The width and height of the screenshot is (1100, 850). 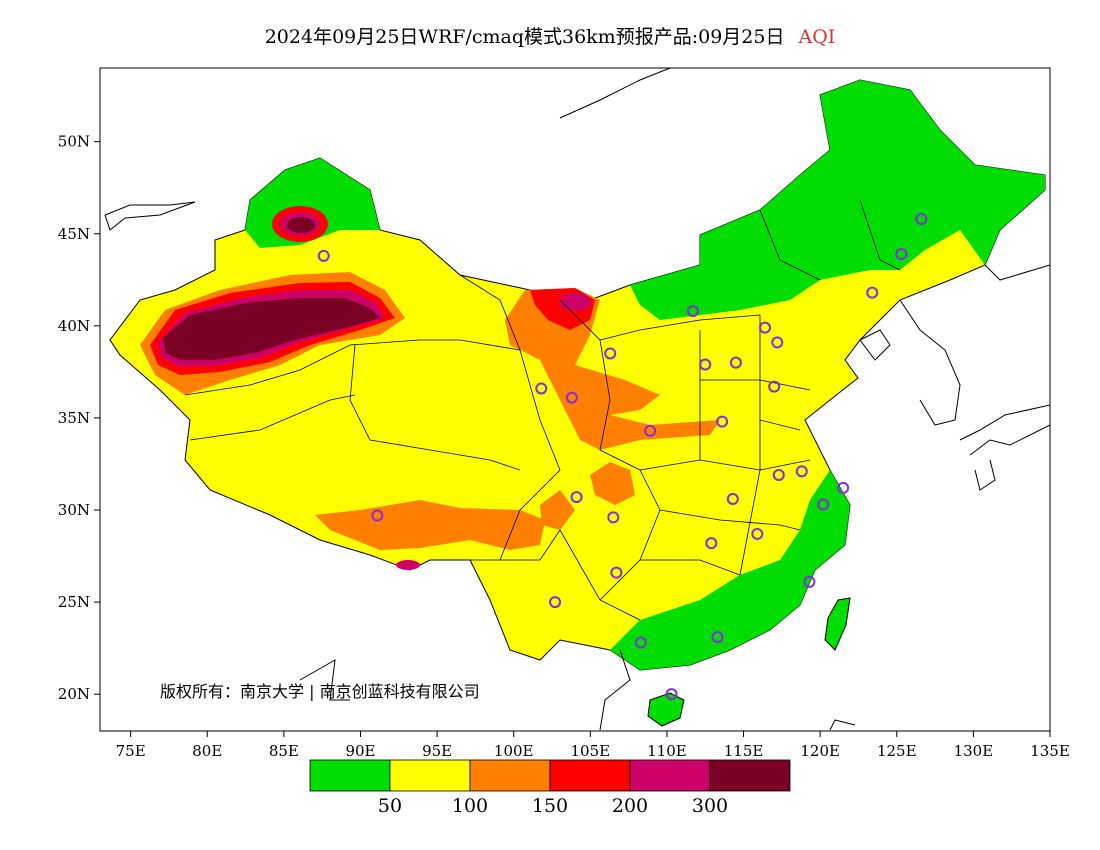 I want to click on x-tick-label: 110E, so click(x=667, y=751).